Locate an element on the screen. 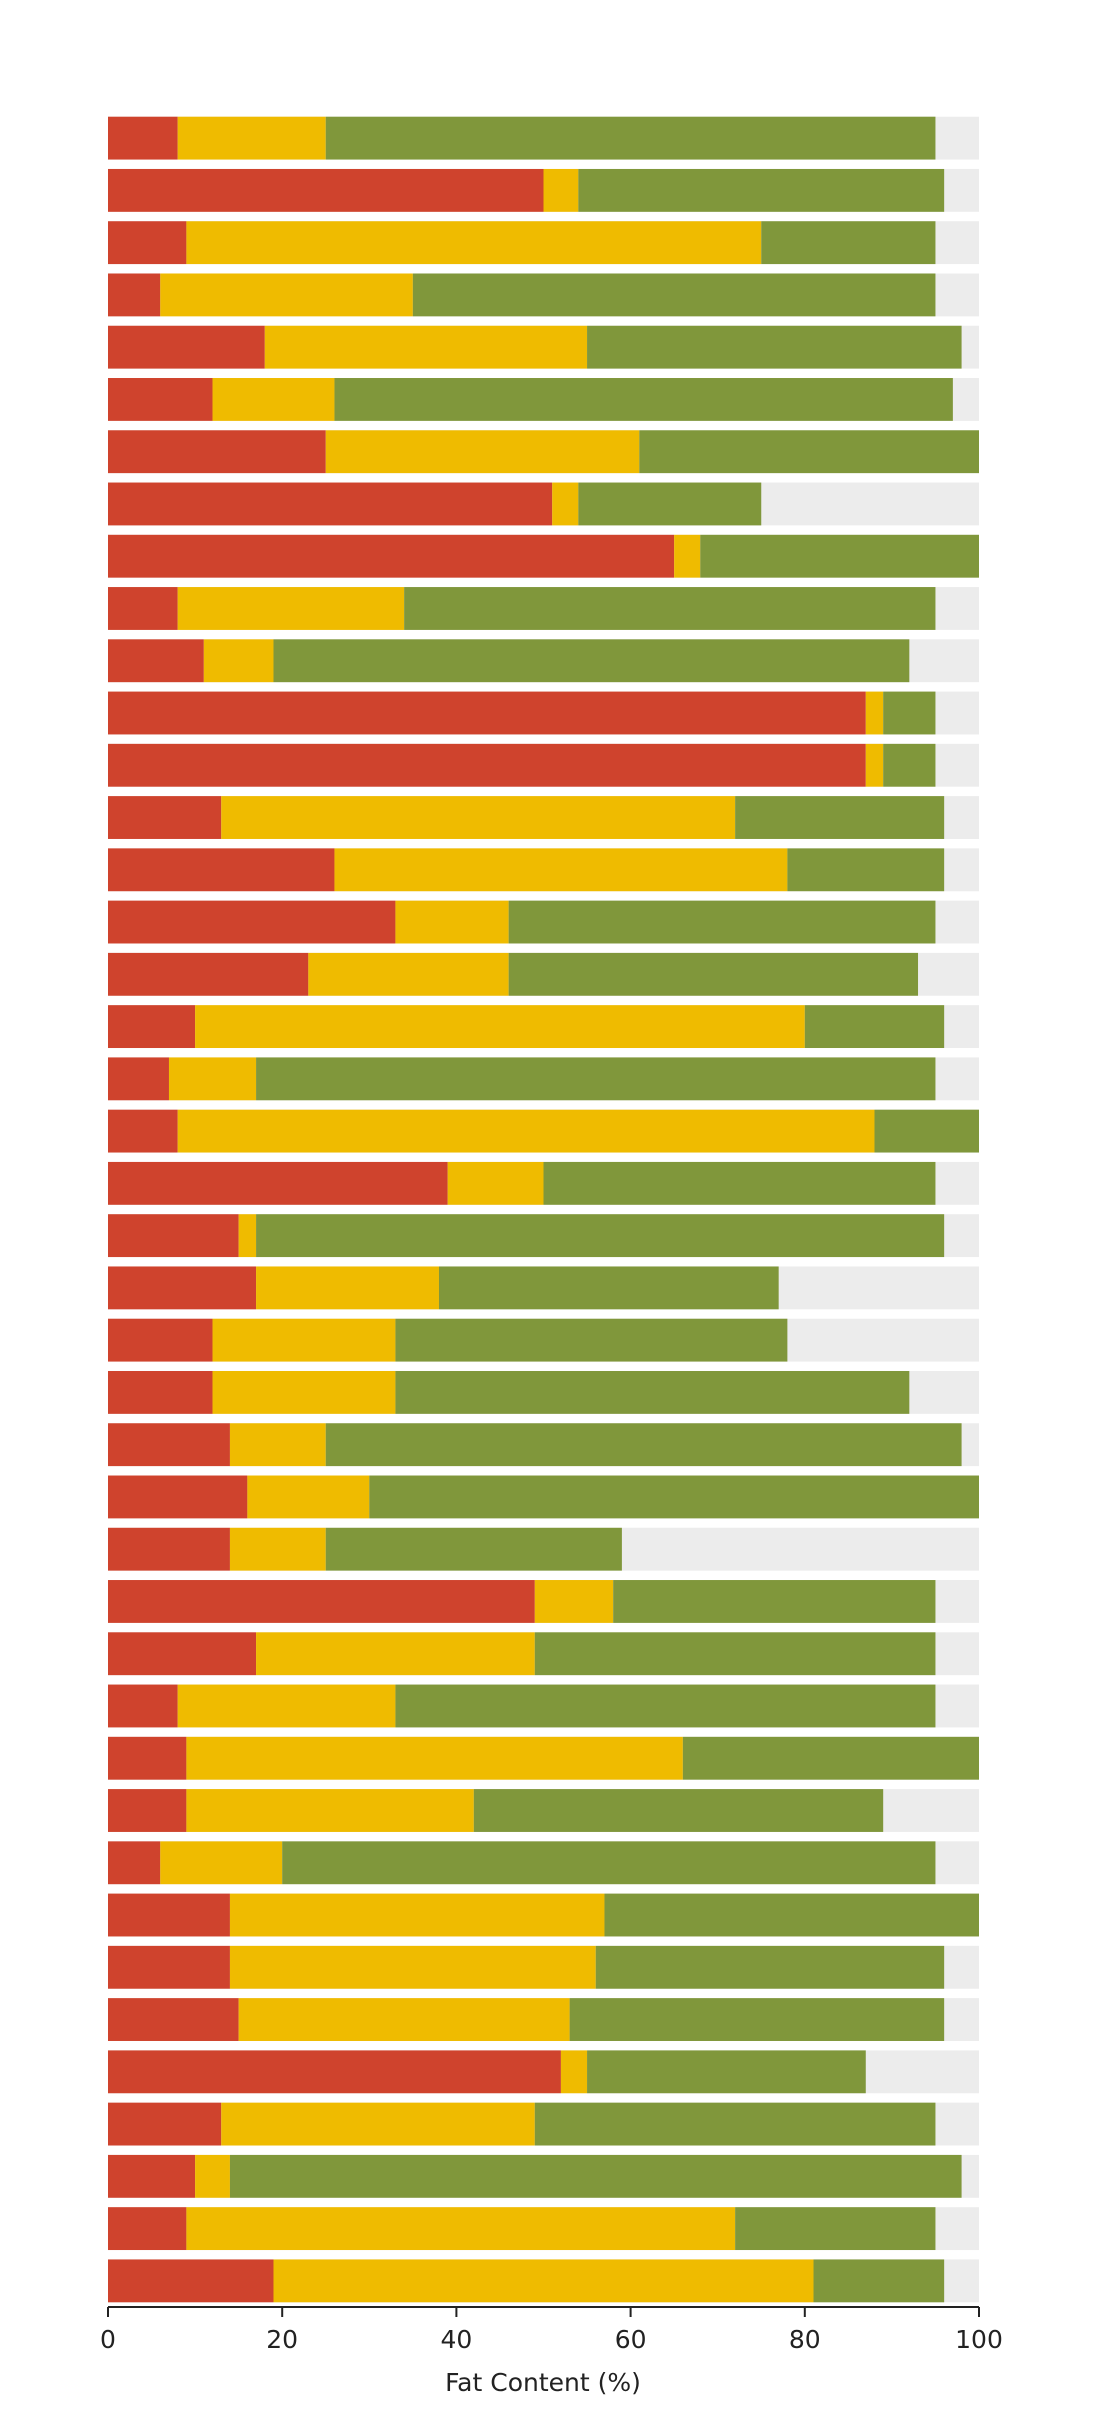 The image size is (1100, 2420). x-tick-label: 100 is located at coordinates (979, 2339).